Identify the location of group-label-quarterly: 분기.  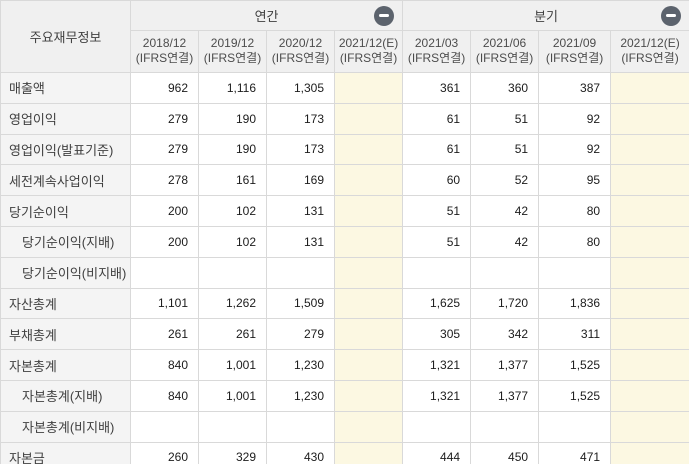
(546, 16).